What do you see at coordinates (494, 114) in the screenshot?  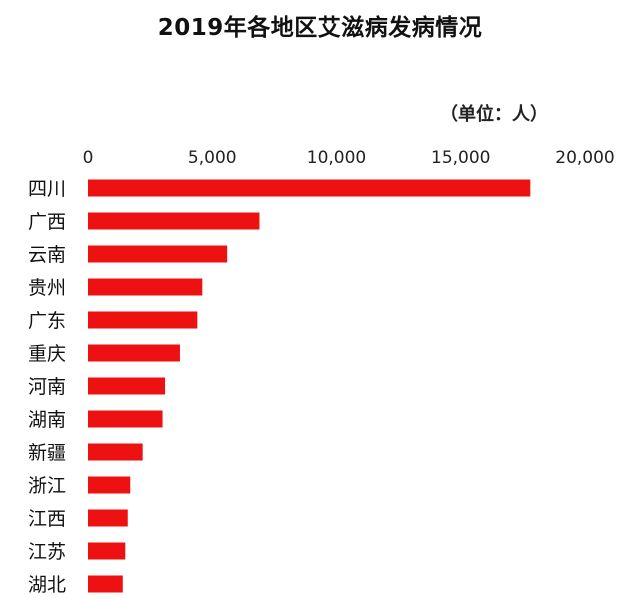 I see `unit-label: （单位：人）` at bounding box center [494, 114].